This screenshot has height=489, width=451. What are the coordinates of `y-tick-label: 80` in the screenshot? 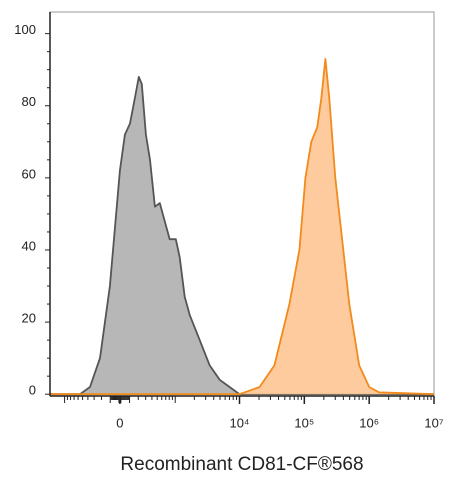 It's located at (29, 101).